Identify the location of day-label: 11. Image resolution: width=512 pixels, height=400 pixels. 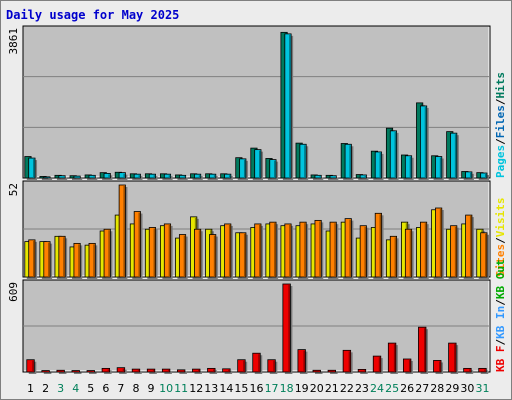
(181, 388).